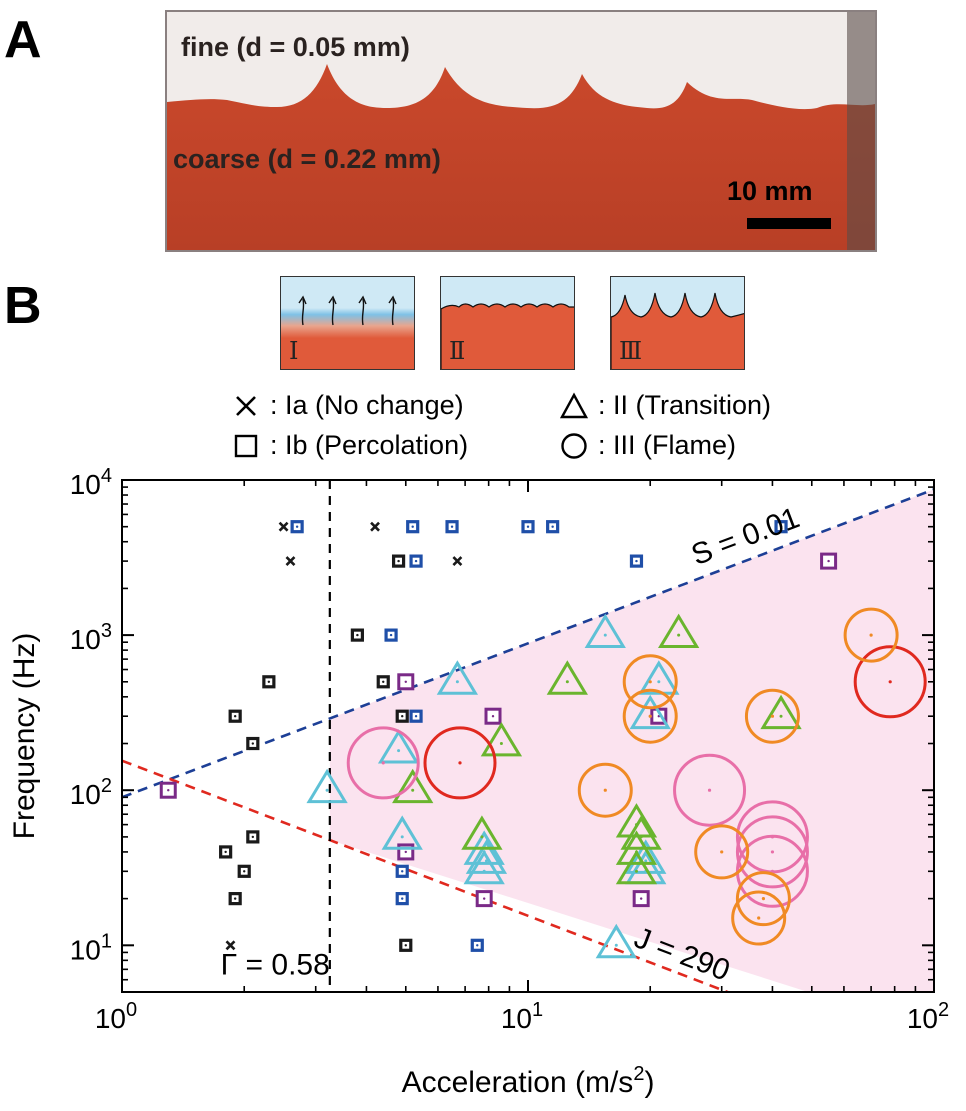 The image size is (966, 1111). What do you see at coordinates (350, 445) in the screenshot?
I see `legend-item-ib: : Ib (Percolation)` at bounding box center [350, 445].